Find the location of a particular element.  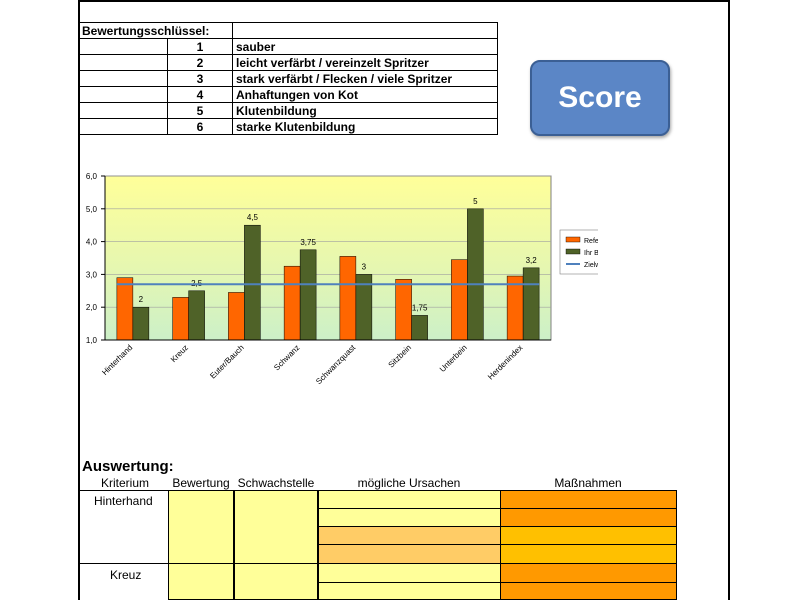

rating-key-row: 2 leicht verfärbt / vereinzelt Spritzer is located at coordinates (288, 62).